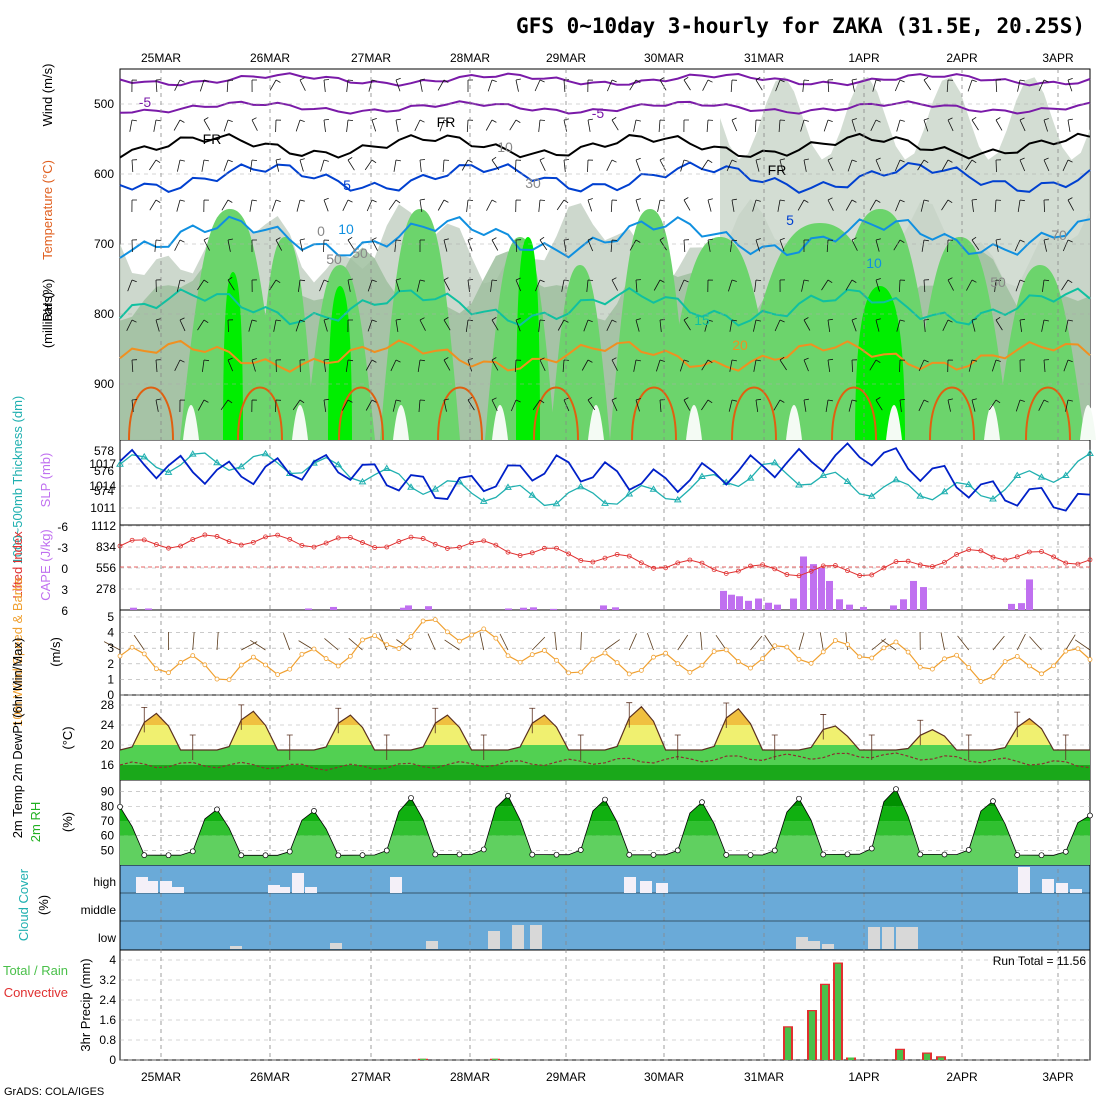 This screenshot has width=1100, height=1100. I want to click on temp2m-tick: 24, so click(108, 725).